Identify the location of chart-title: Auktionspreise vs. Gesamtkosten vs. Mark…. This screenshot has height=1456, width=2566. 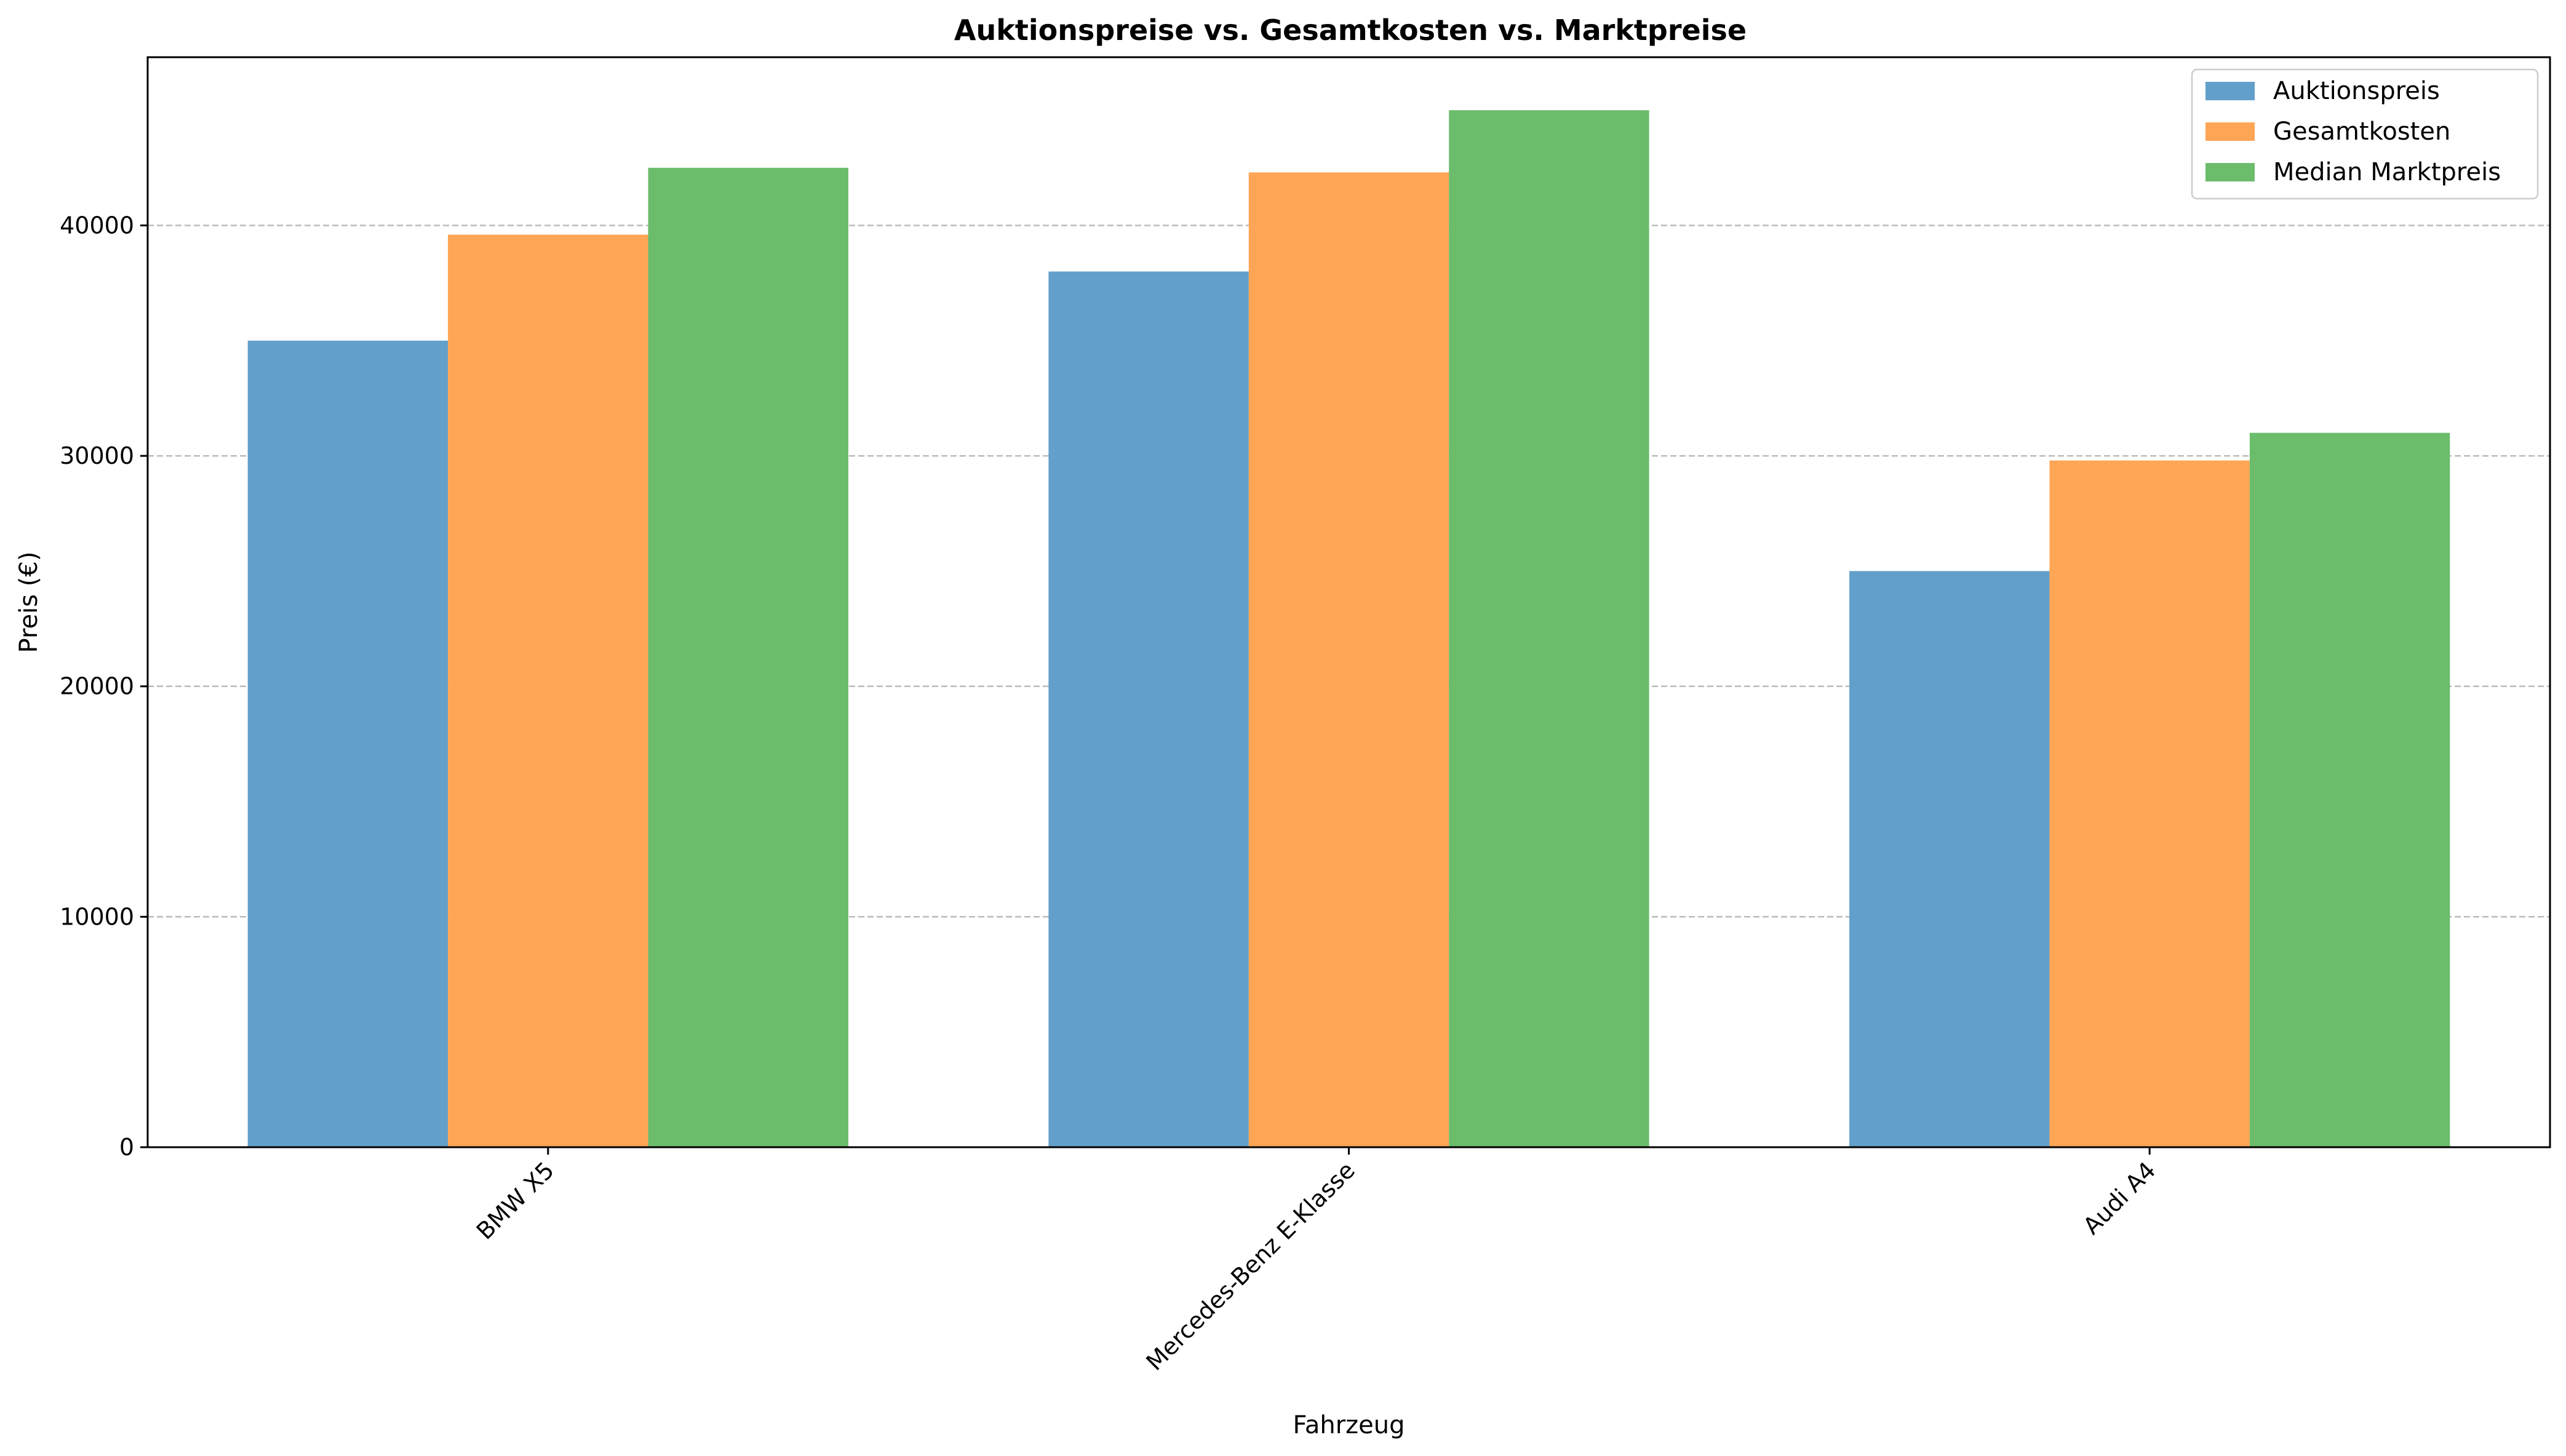
(1350, 31).